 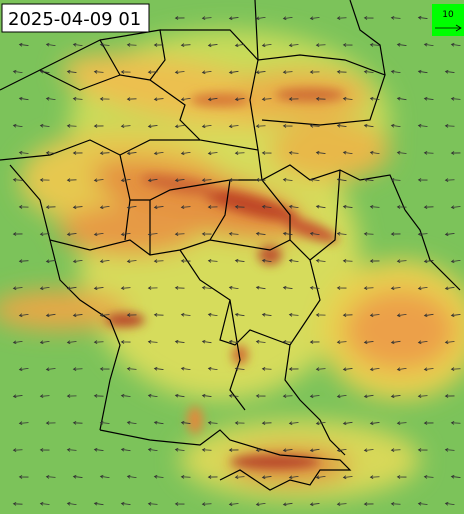 I want to click on legend-label: 10, so click(x=448, y=15).